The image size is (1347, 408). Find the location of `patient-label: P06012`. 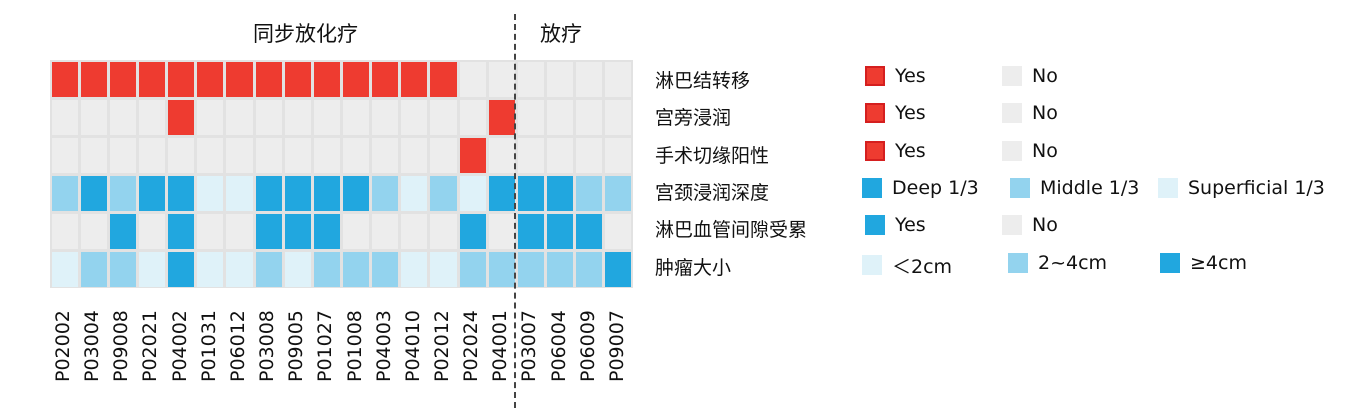

patient-label: P06012 is located at coordinates (239, 337).